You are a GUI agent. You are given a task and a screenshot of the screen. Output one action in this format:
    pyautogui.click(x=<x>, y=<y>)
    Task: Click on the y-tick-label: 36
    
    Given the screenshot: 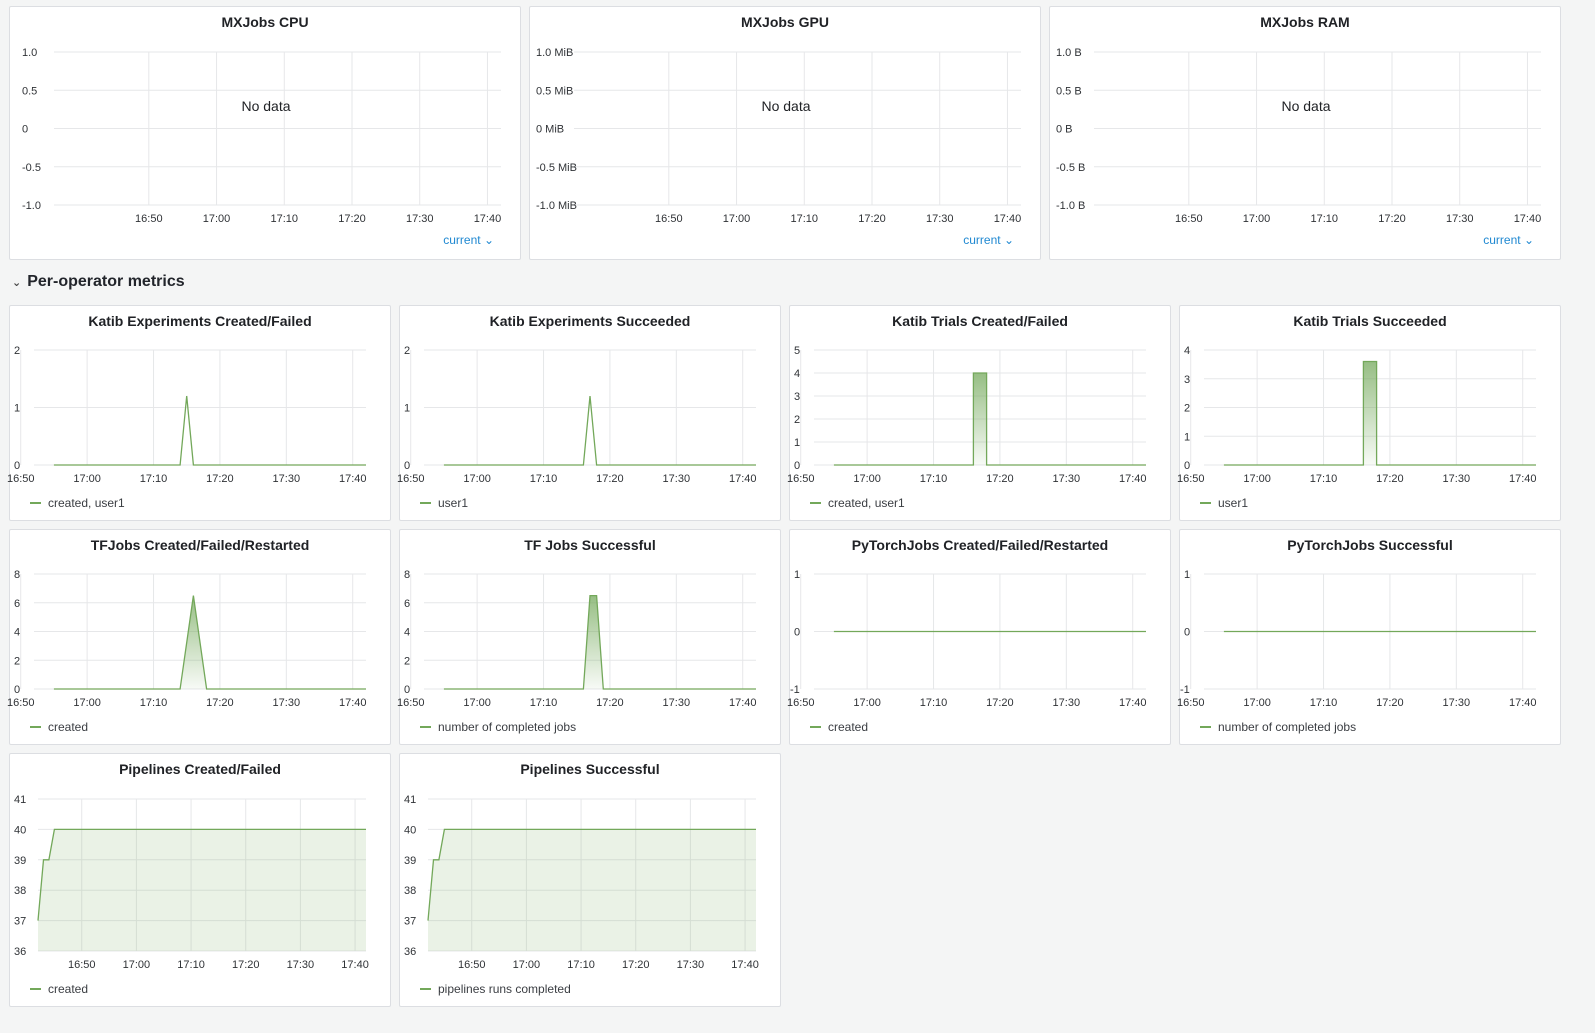 What is the action you would take?
    pyautogui.click(x=20, y=952)
    